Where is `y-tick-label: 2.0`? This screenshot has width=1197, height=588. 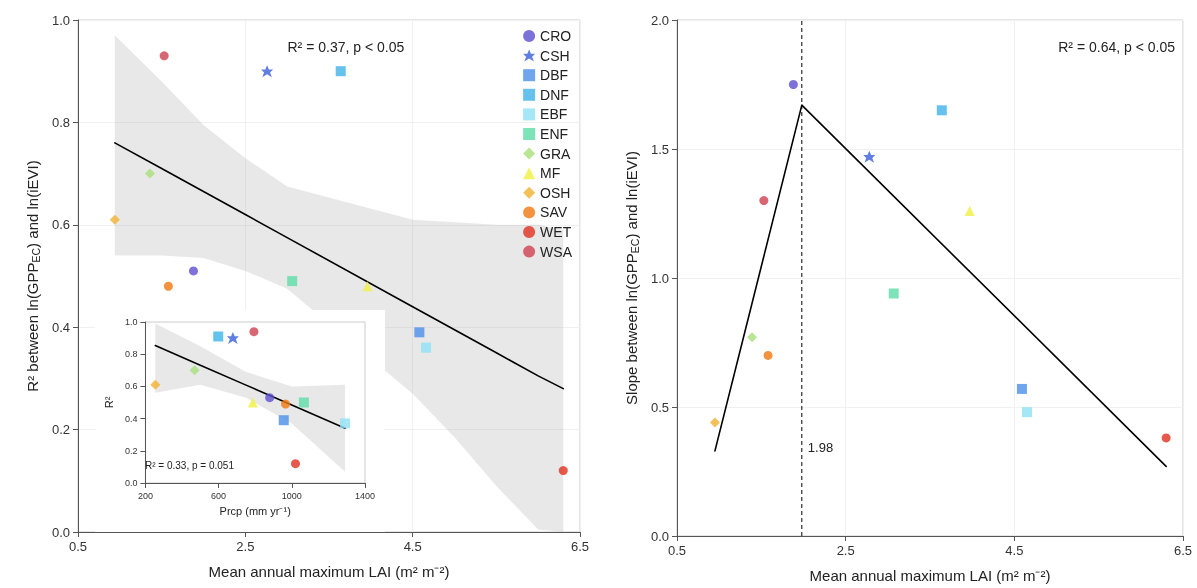 y-tick-label: 2.0 is located at coordinates (659, 20).